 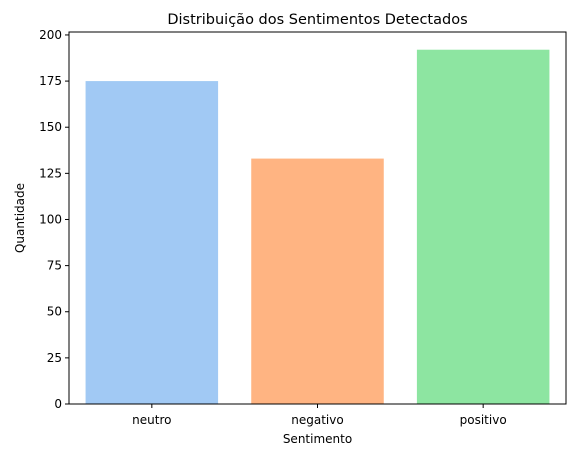 What do you see at coordinates (50, 35) in the screenshot?
I see `y-tick-label: 200` at bounding box center [50, 35].